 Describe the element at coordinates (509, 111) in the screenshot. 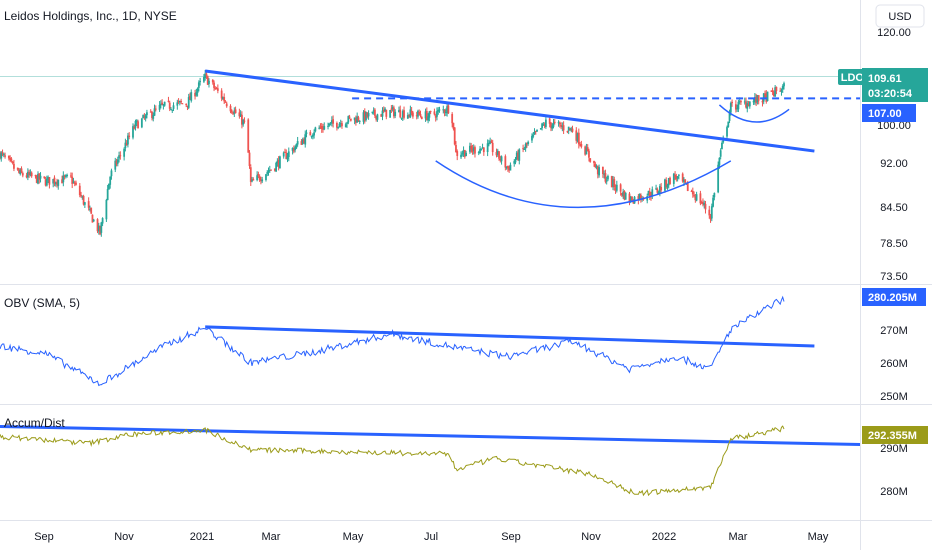

I see `price-trendline` at that location.